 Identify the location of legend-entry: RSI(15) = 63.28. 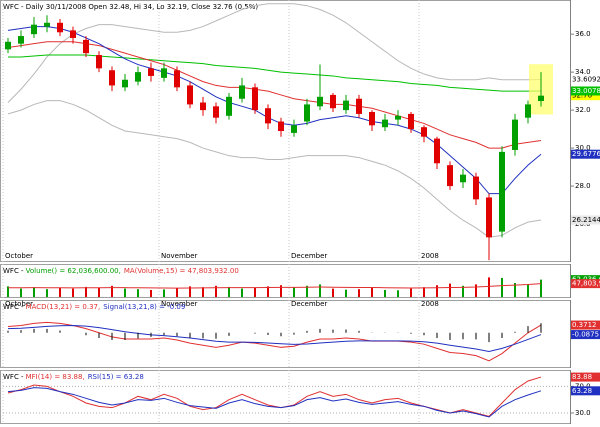
(116, 377).